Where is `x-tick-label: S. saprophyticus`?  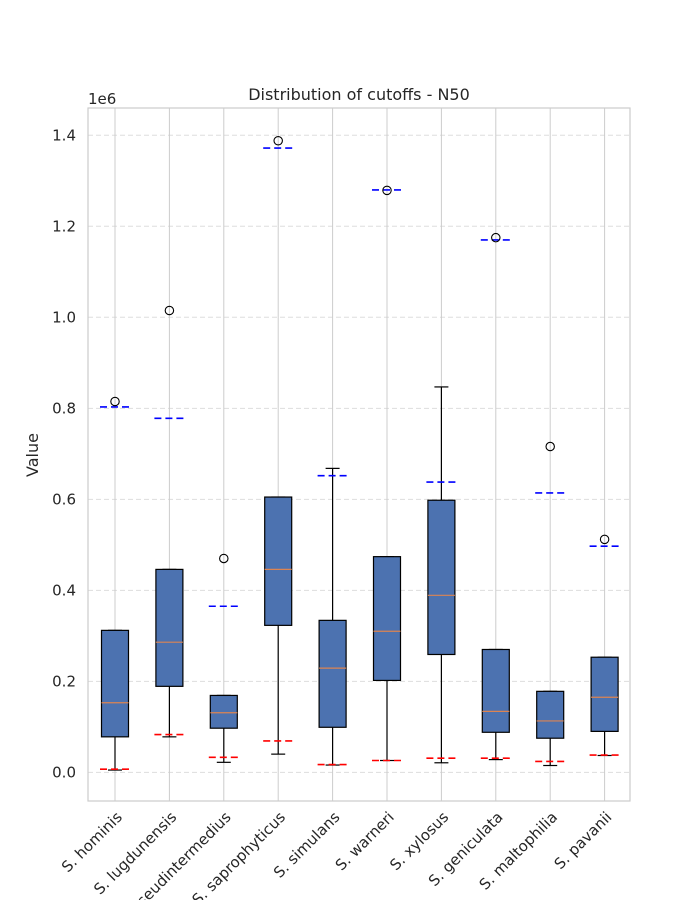
x-tick-label: S. saprophyticus is located at coordinates (239, 854).